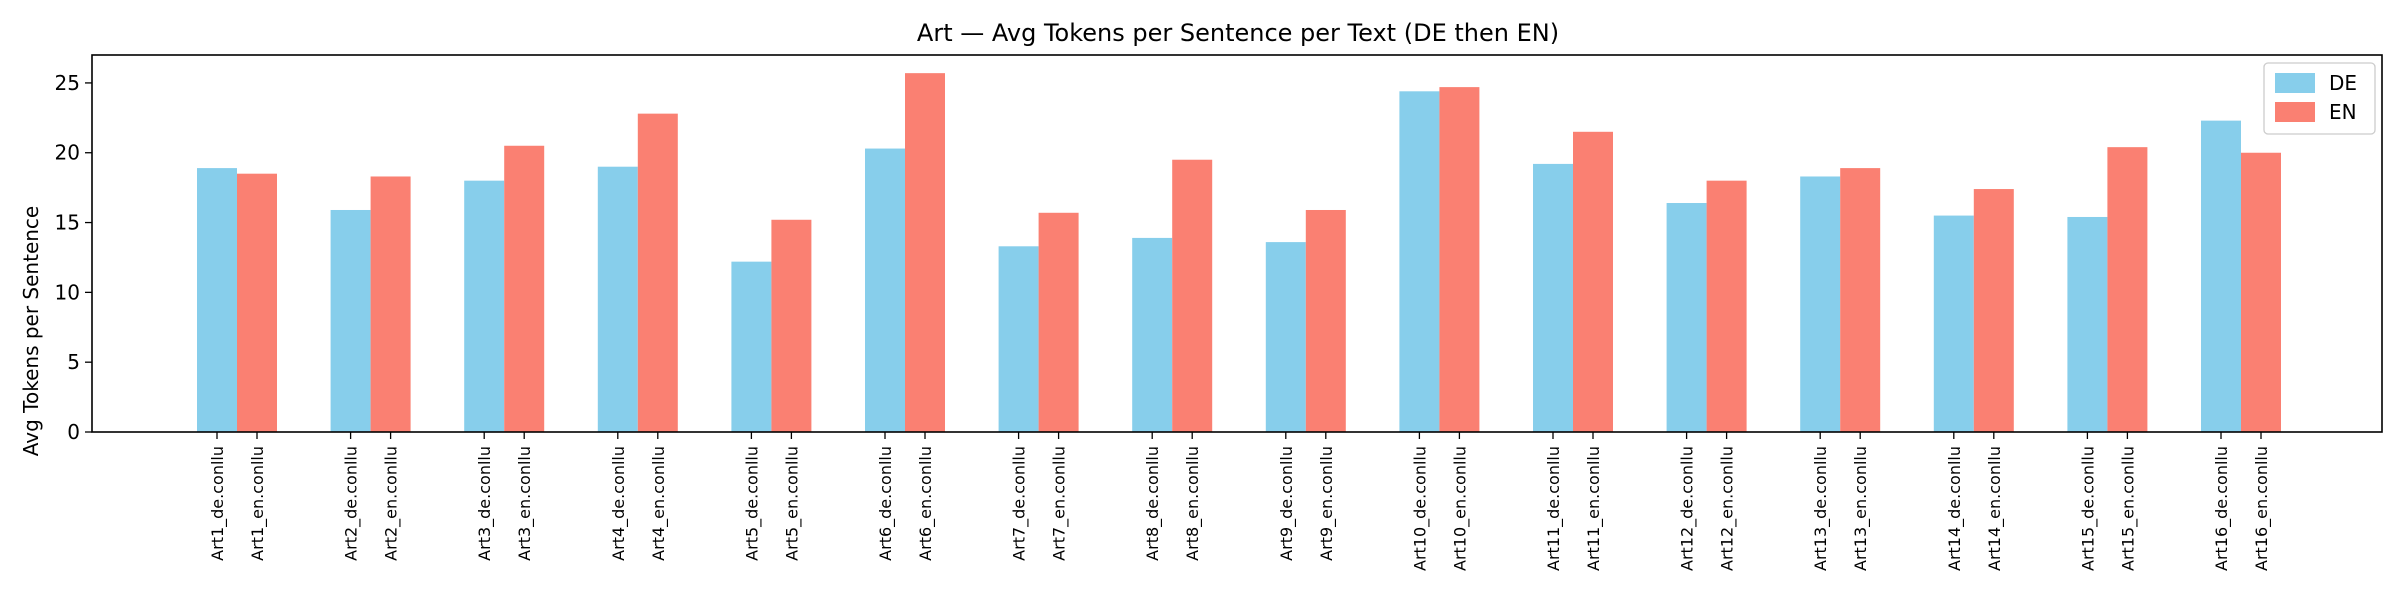 The image size is (2400, 604). Describe the element at coordinates (31, 331) in the screenshot. I see `y-axis-label: Avg Tokens per Sentence` at that location.